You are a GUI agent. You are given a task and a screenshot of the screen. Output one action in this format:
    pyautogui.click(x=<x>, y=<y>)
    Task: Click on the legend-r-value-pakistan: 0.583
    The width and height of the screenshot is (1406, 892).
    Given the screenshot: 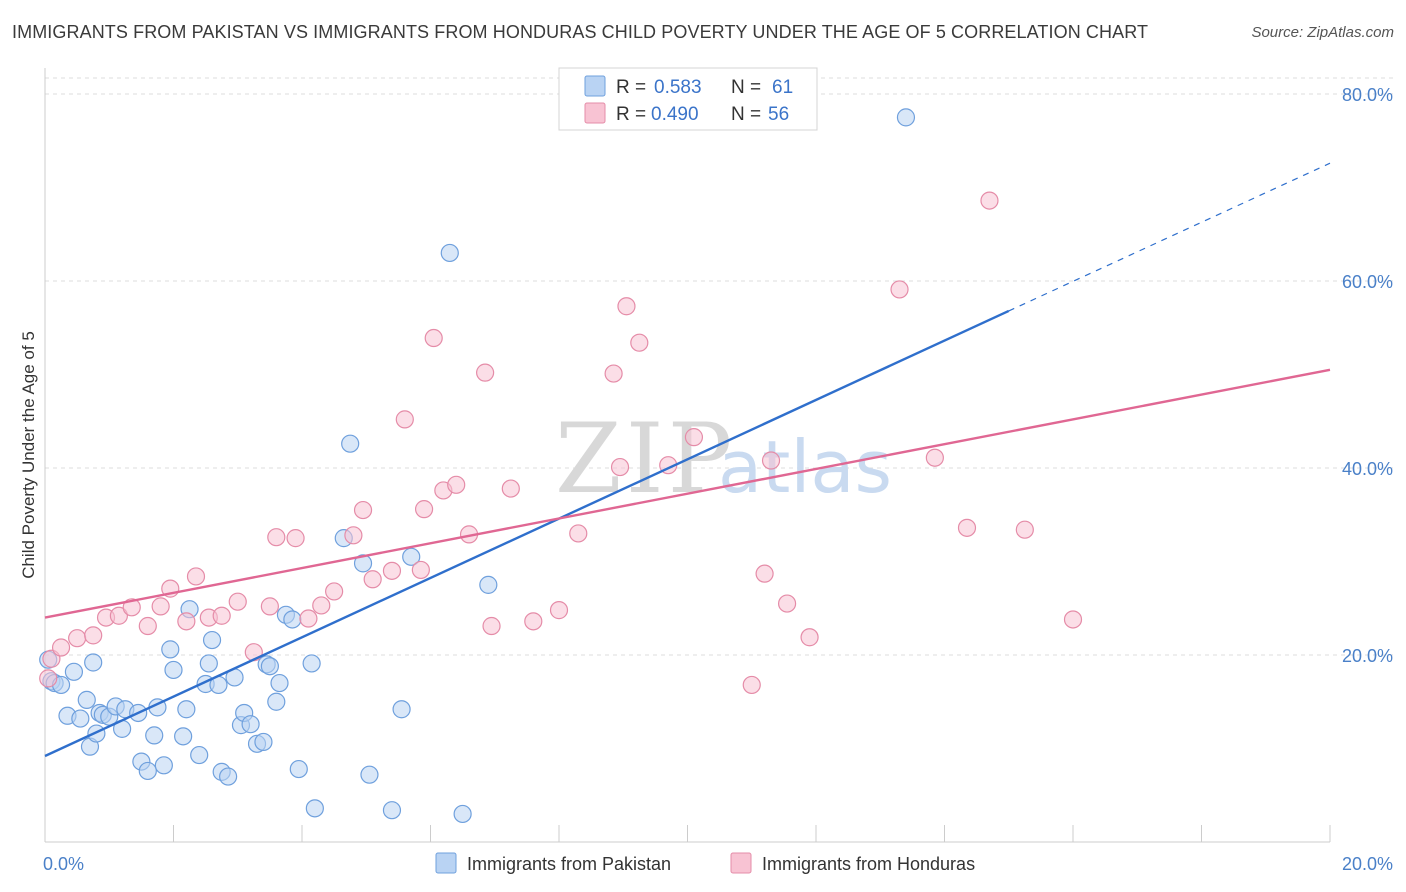 What is the action you would take?
    pyautogui.click(x=678, y=87)
    